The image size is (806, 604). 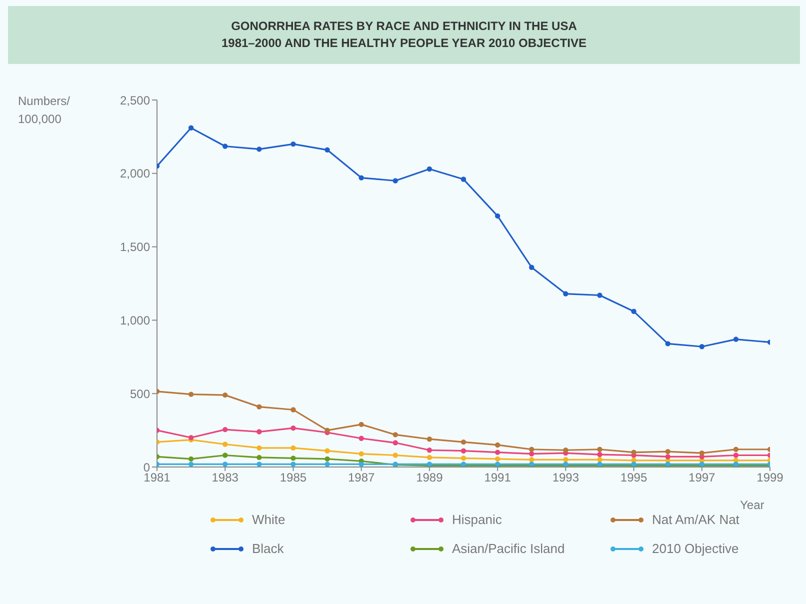 What do you see at coordinates (140, 393) in the screenshot?
I see `y-tick-label: 500` at bounding box center [140, 393].